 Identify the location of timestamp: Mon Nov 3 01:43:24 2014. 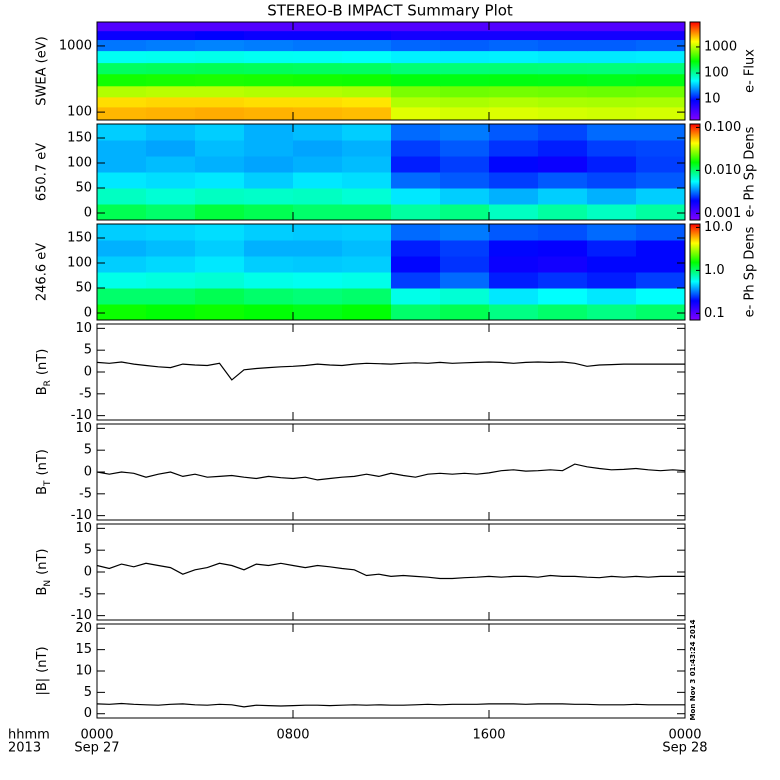
(693, 669).